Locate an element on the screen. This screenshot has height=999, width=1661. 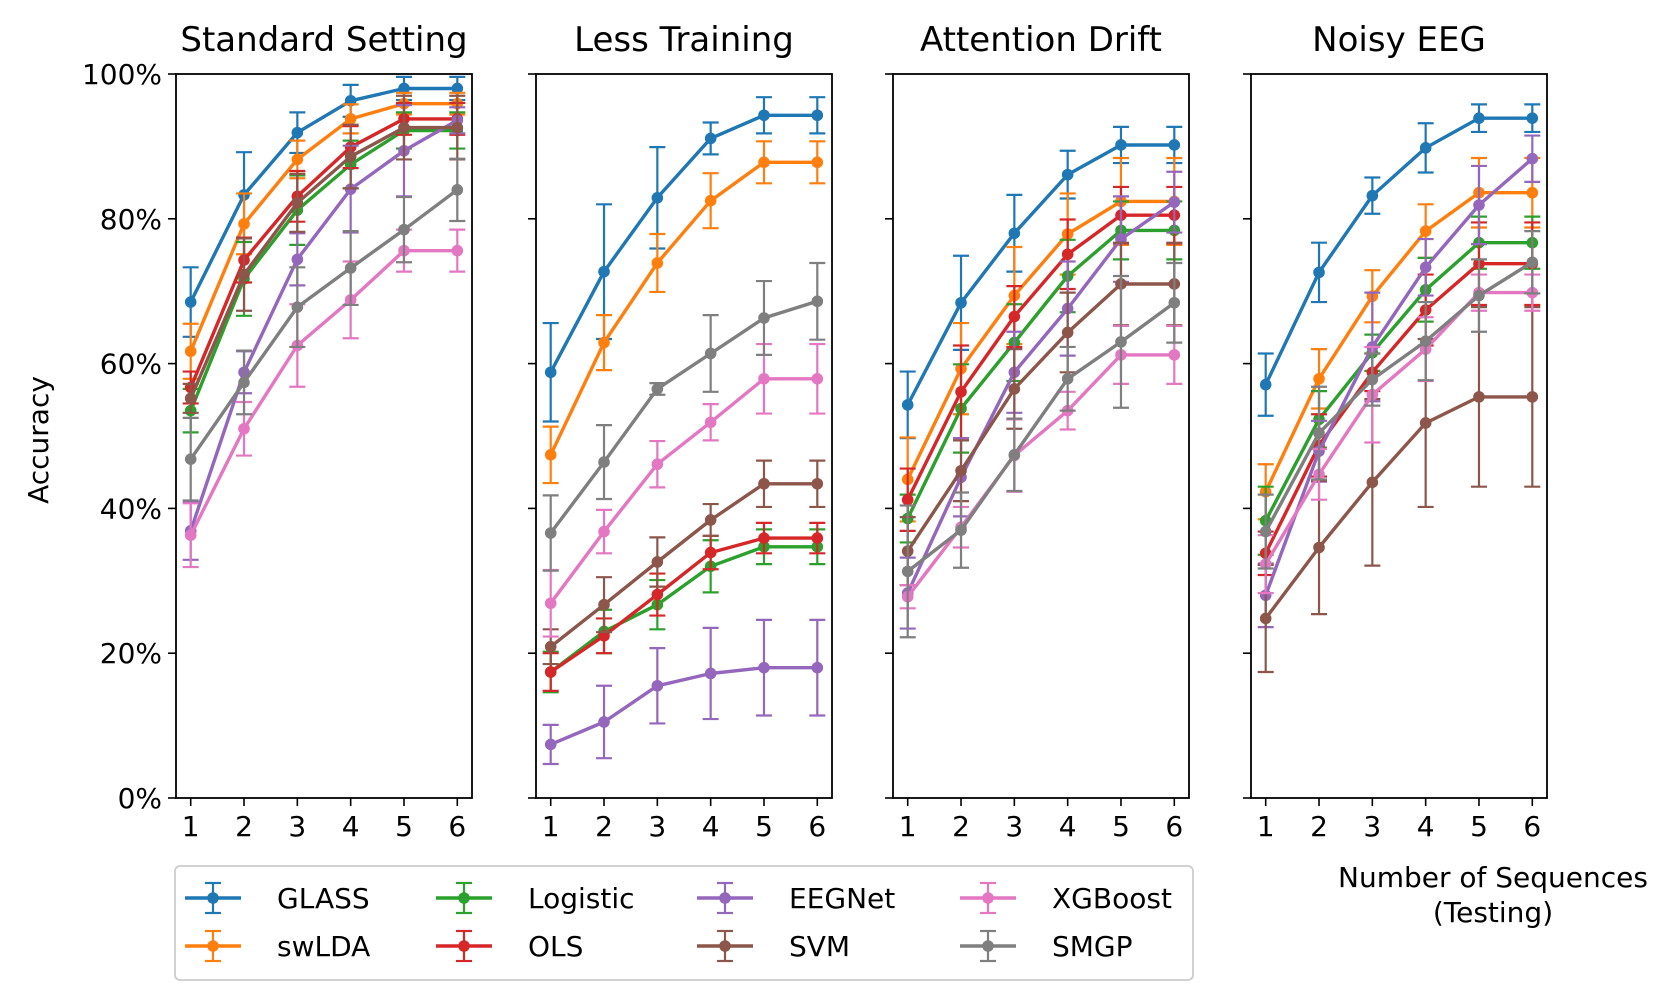
legend-item-svm: SVM is located at coordinates (773, 946).